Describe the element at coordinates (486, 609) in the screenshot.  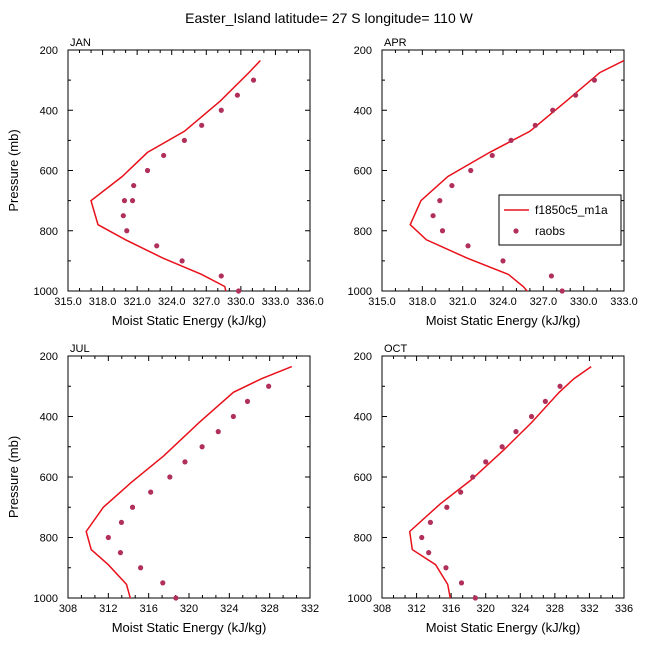
I see `x-tick-label: 320` at that location.